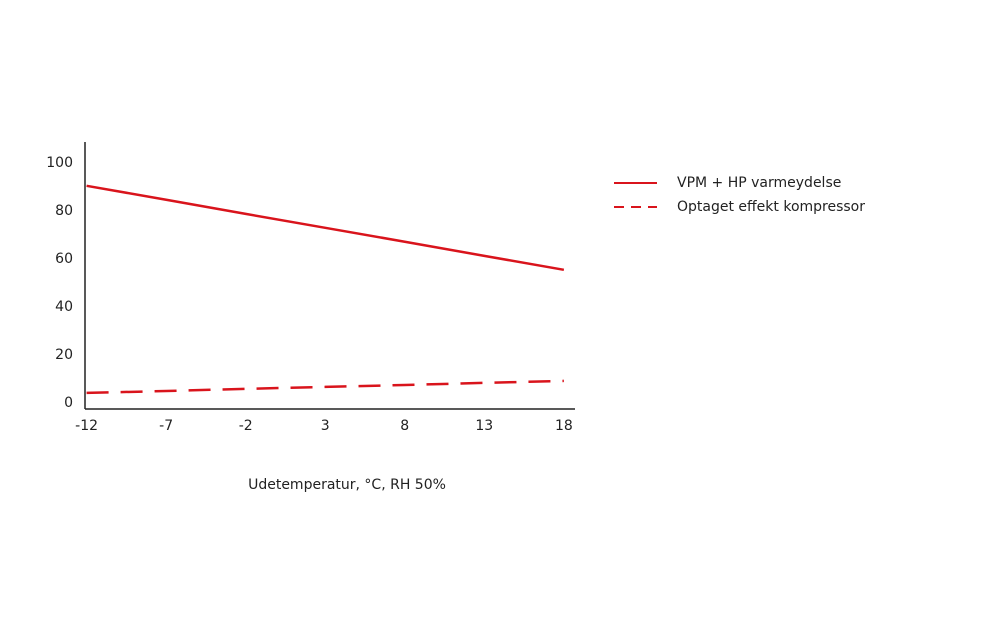 The height and width of the screenshot is (627, 990). Describe the element at coordinates (347, 485) in the screenshot. I see `x-axis-title: Udetemperatur, °C, RH 50%` at that location.